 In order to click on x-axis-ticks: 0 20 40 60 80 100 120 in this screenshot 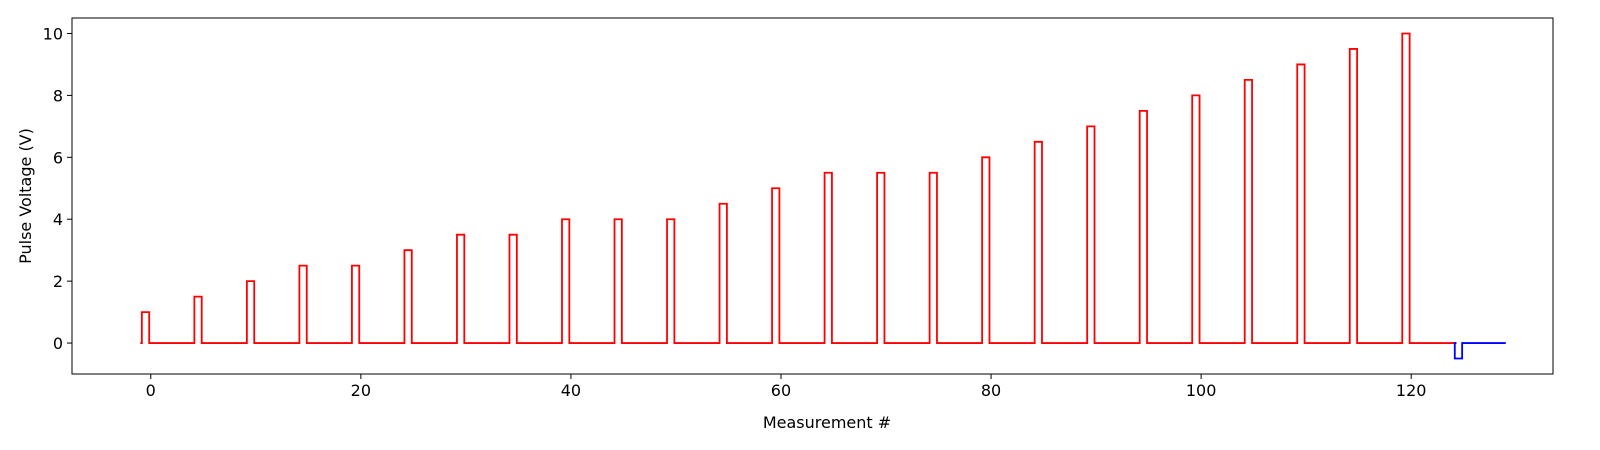, I will do `click(786, 387)`.